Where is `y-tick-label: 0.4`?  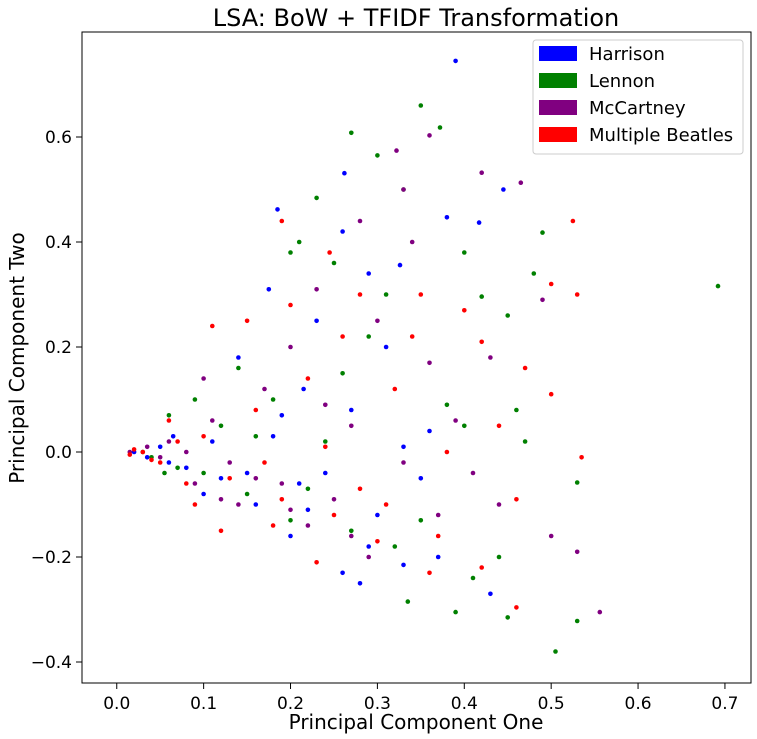
y-tick-label: 0.4 is located at coordinates (58, 243).